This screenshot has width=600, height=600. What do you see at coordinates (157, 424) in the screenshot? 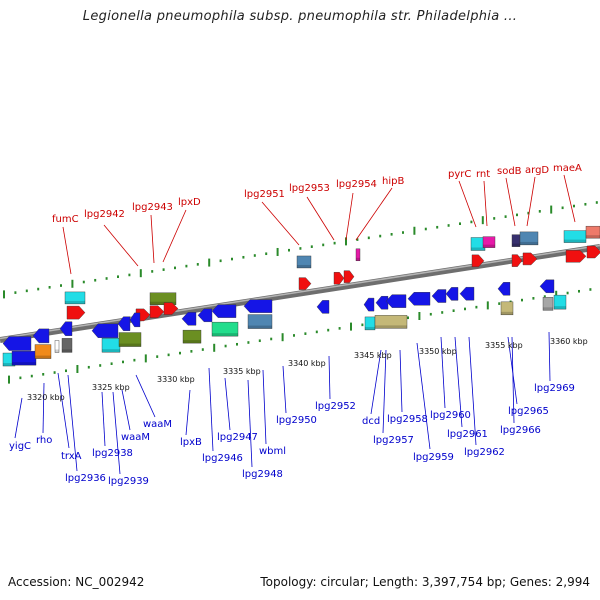
I see `gene-label: waaM` at bounding box center [157, 424].